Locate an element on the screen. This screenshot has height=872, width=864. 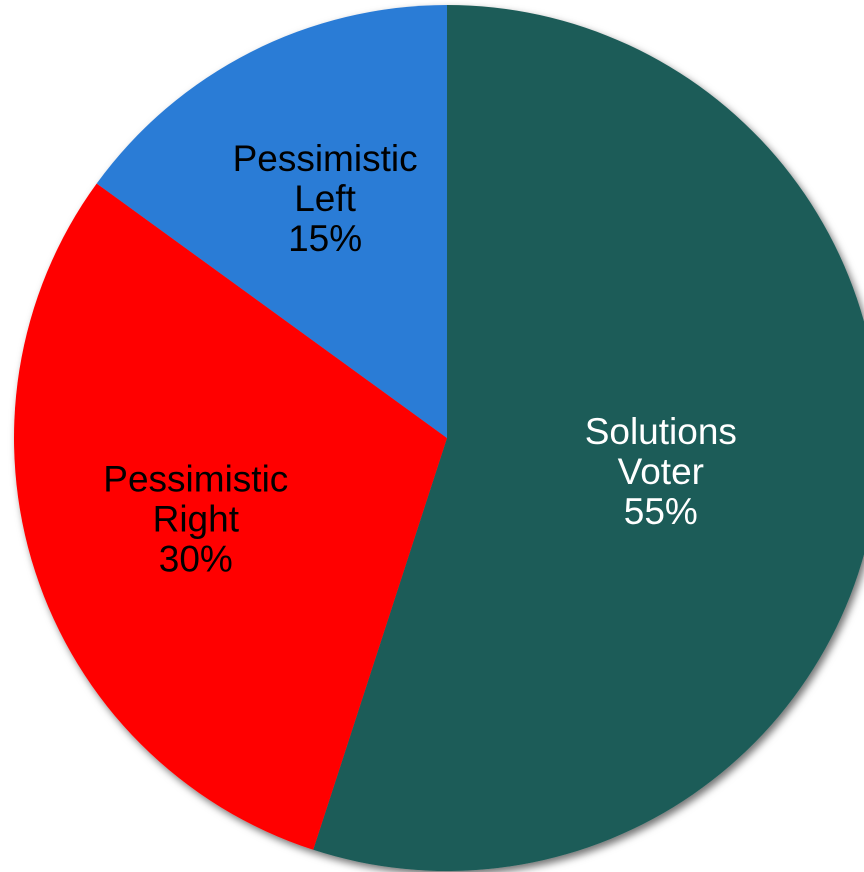
slice-name-label: Voter is located at coordinates (661, 471).